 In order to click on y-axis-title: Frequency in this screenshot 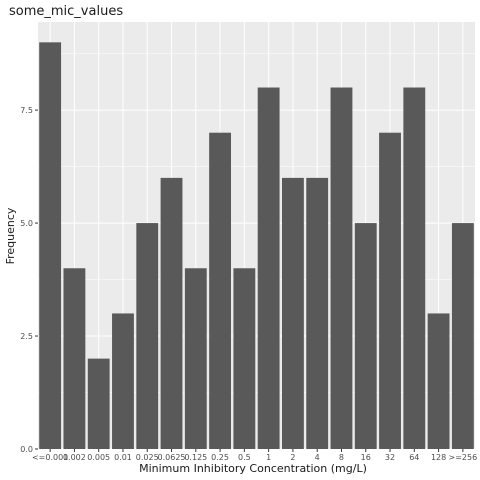, I will do `click(10, 235)`.